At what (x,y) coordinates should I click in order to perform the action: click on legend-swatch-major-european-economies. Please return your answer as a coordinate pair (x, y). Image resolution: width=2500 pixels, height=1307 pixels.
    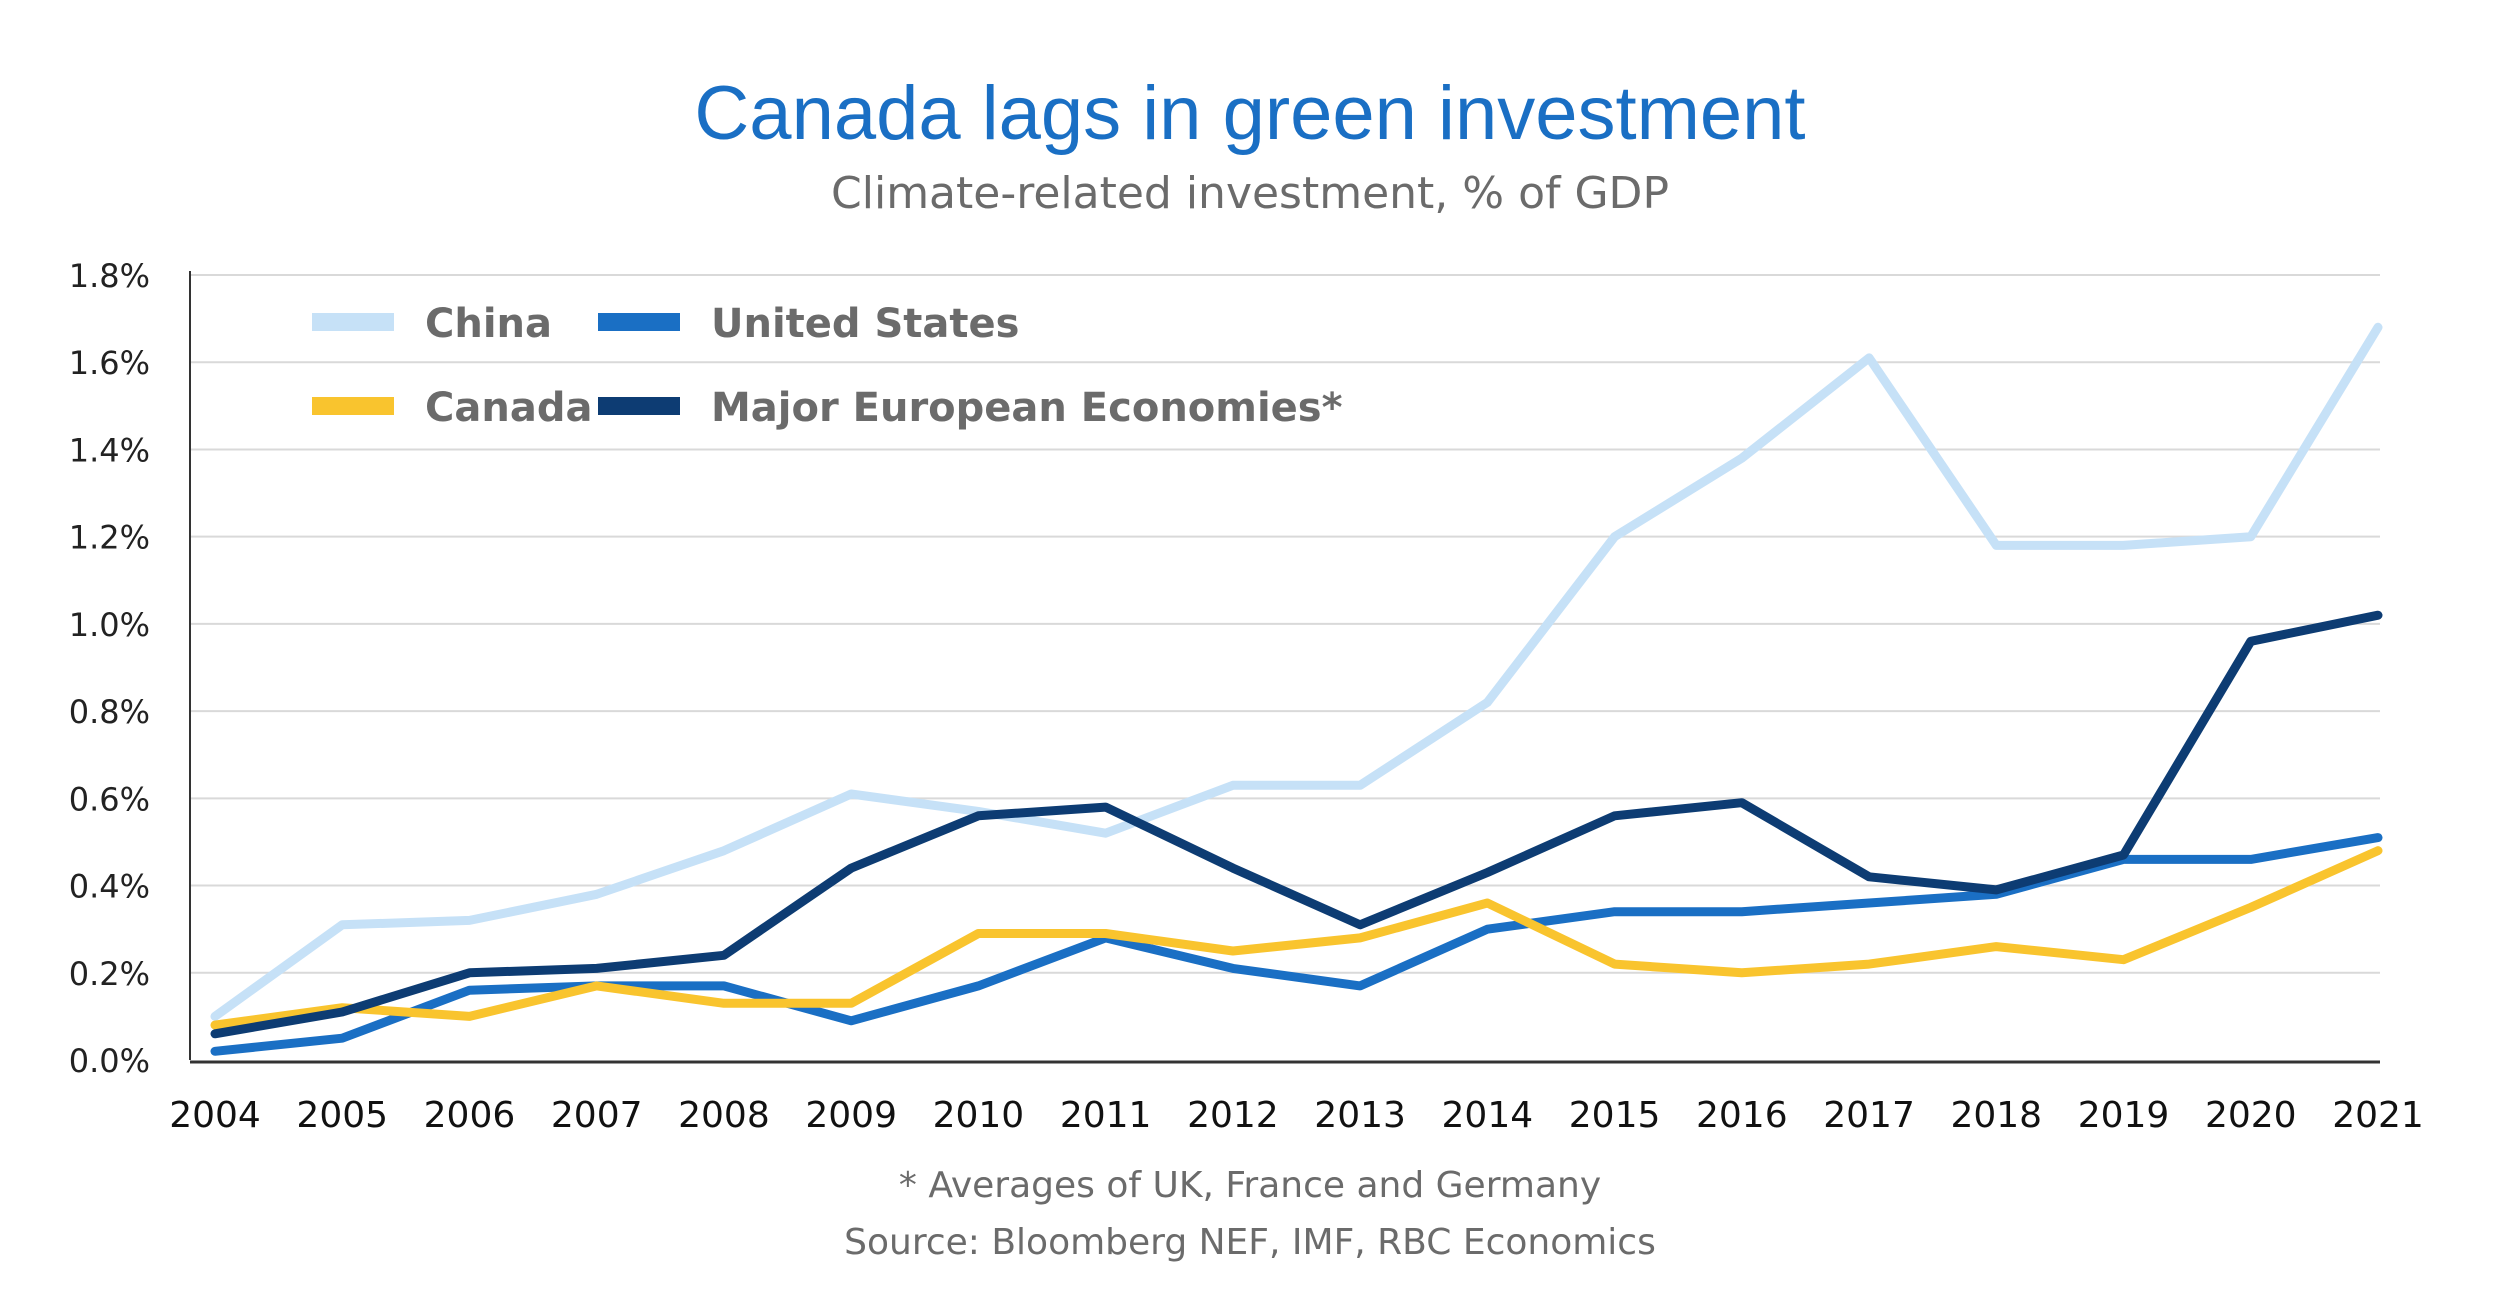
    Looking at the image, I should click on (639, 406).